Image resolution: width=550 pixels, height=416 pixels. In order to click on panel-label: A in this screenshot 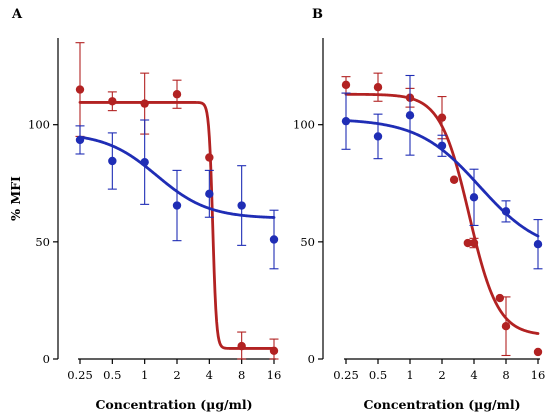, I will do `click(17, 14)`.